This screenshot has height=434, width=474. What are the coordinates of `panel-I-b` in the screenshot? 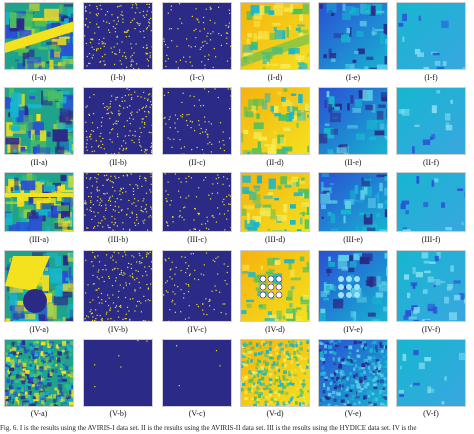 It's located at (118, 36).